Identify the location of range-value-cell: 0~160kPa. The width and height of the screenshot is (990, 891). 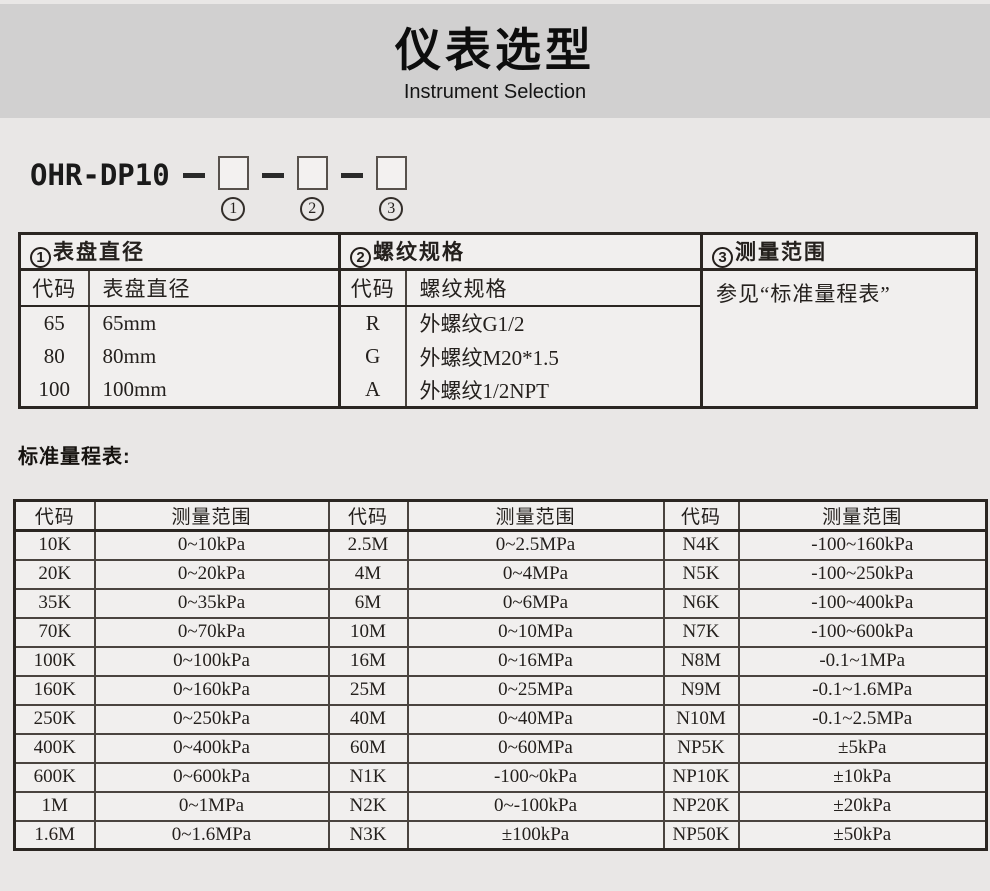
(211, 690).